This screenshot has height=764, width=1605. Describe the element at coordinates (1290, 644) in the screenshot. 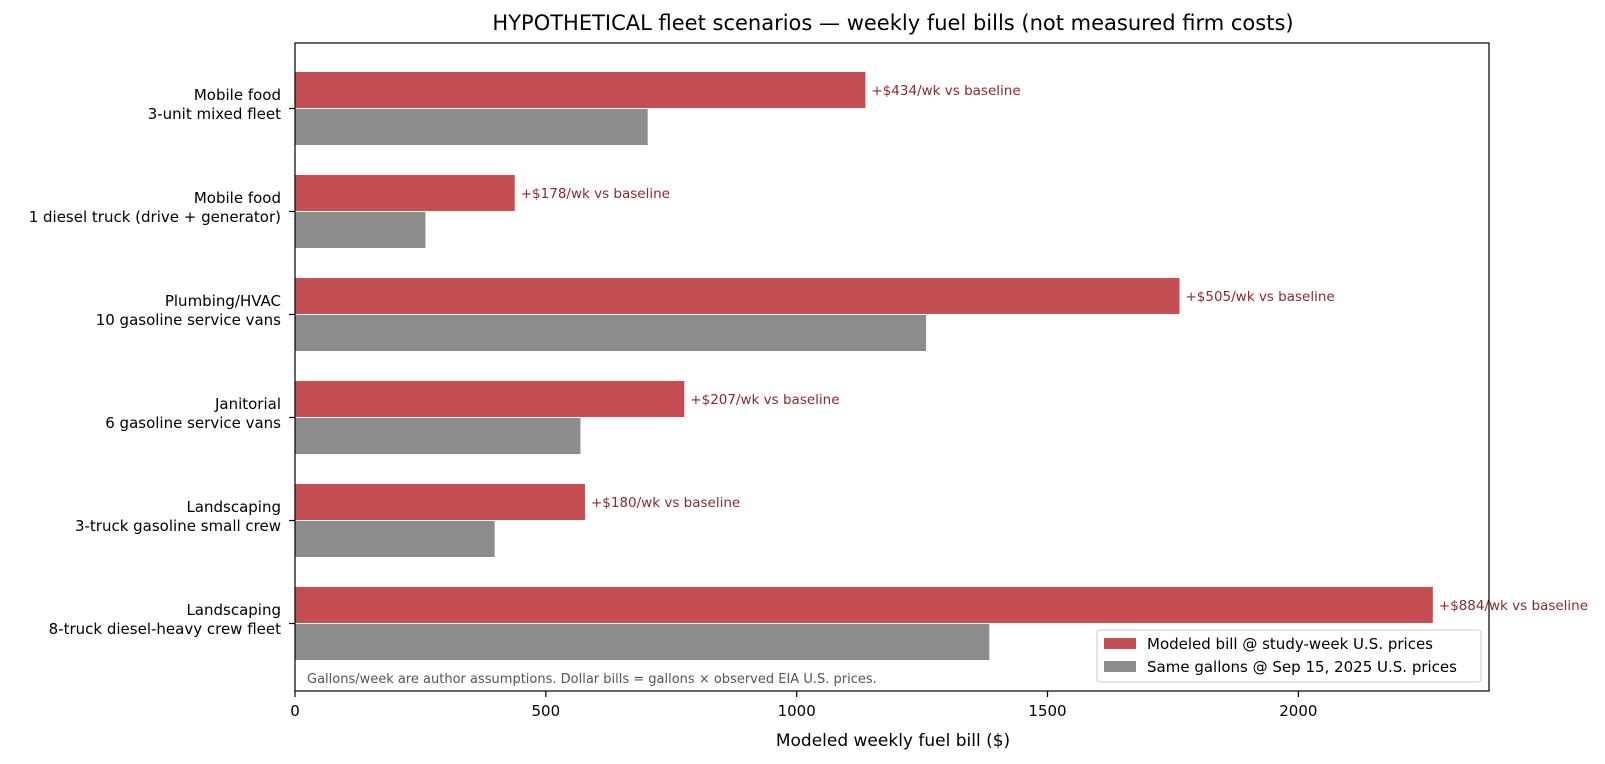

I see `legend-label-modeled: Modeled bill @ study-week U.S. prices` at that location.